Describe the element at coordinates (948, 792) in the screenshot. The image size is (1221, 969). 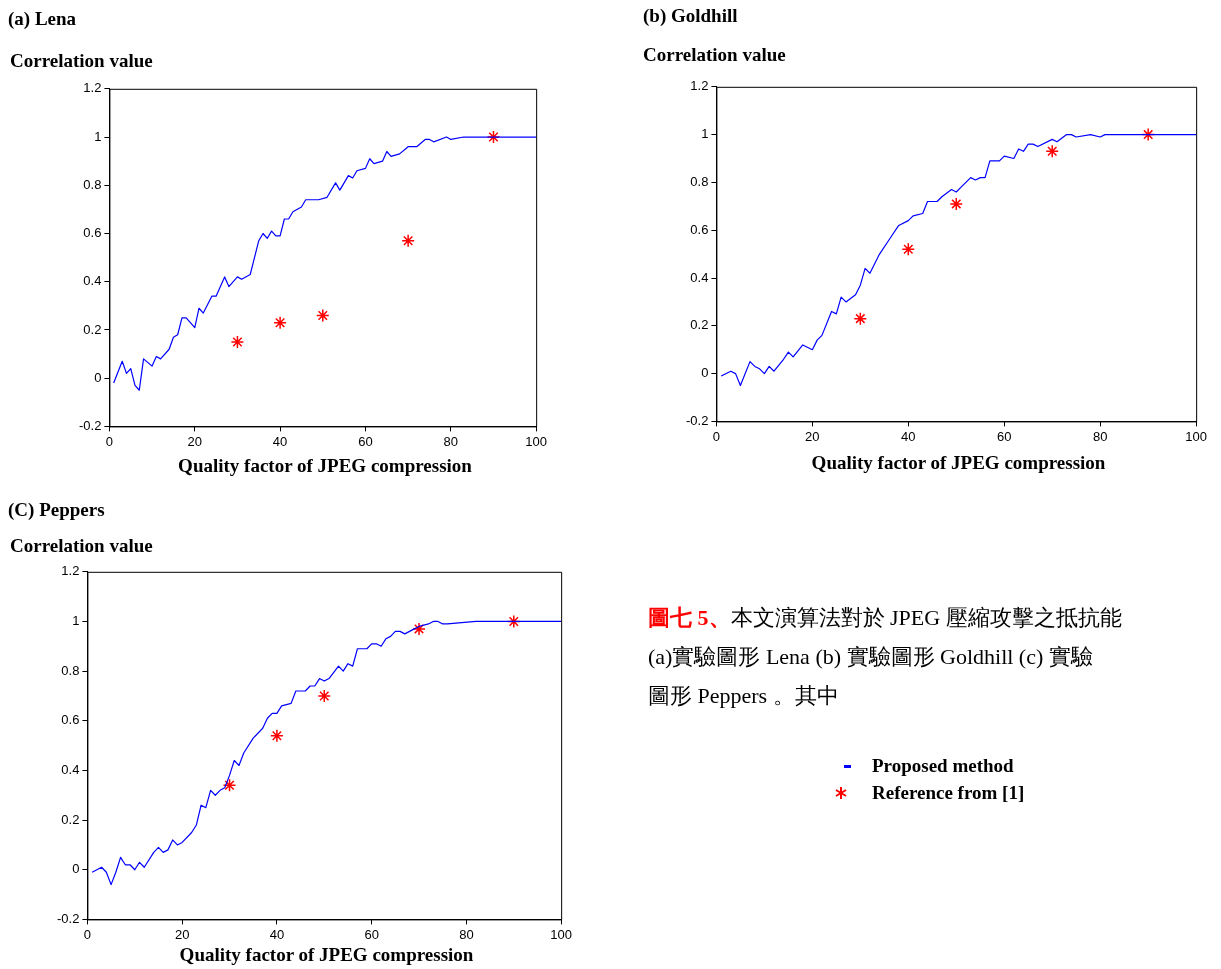
I see `legend-label: Reference from [1]` at that location.